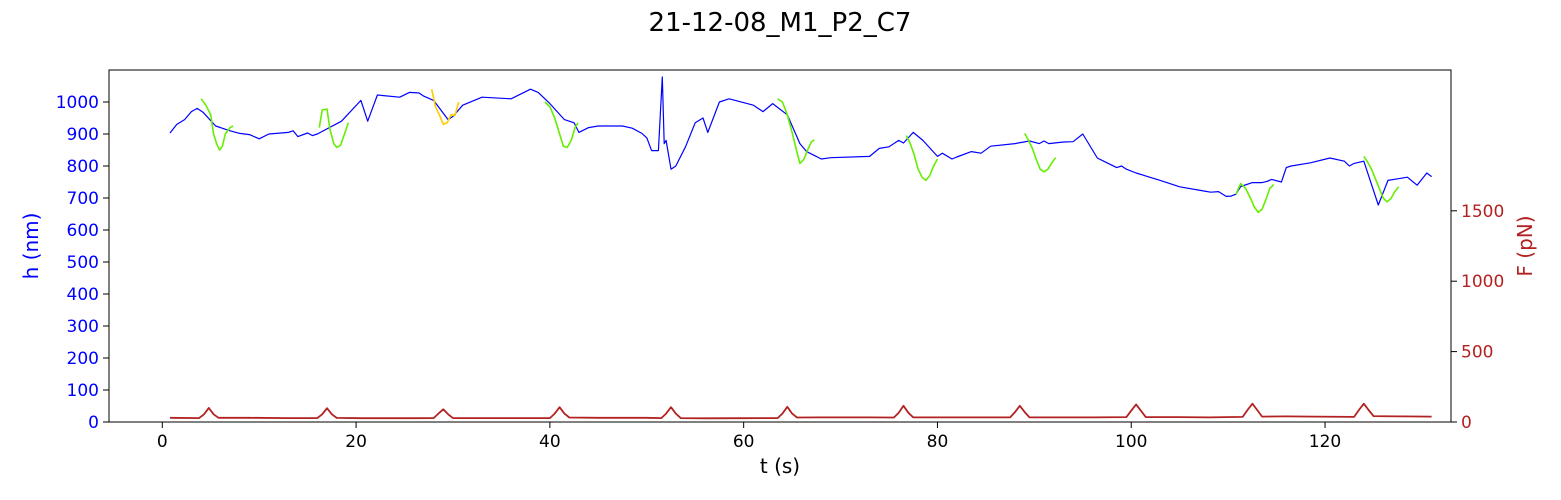 The height and width of the screenshot is (500, 1561). I want to click on y-axis-left-label: h (nm), so click(31, 246).